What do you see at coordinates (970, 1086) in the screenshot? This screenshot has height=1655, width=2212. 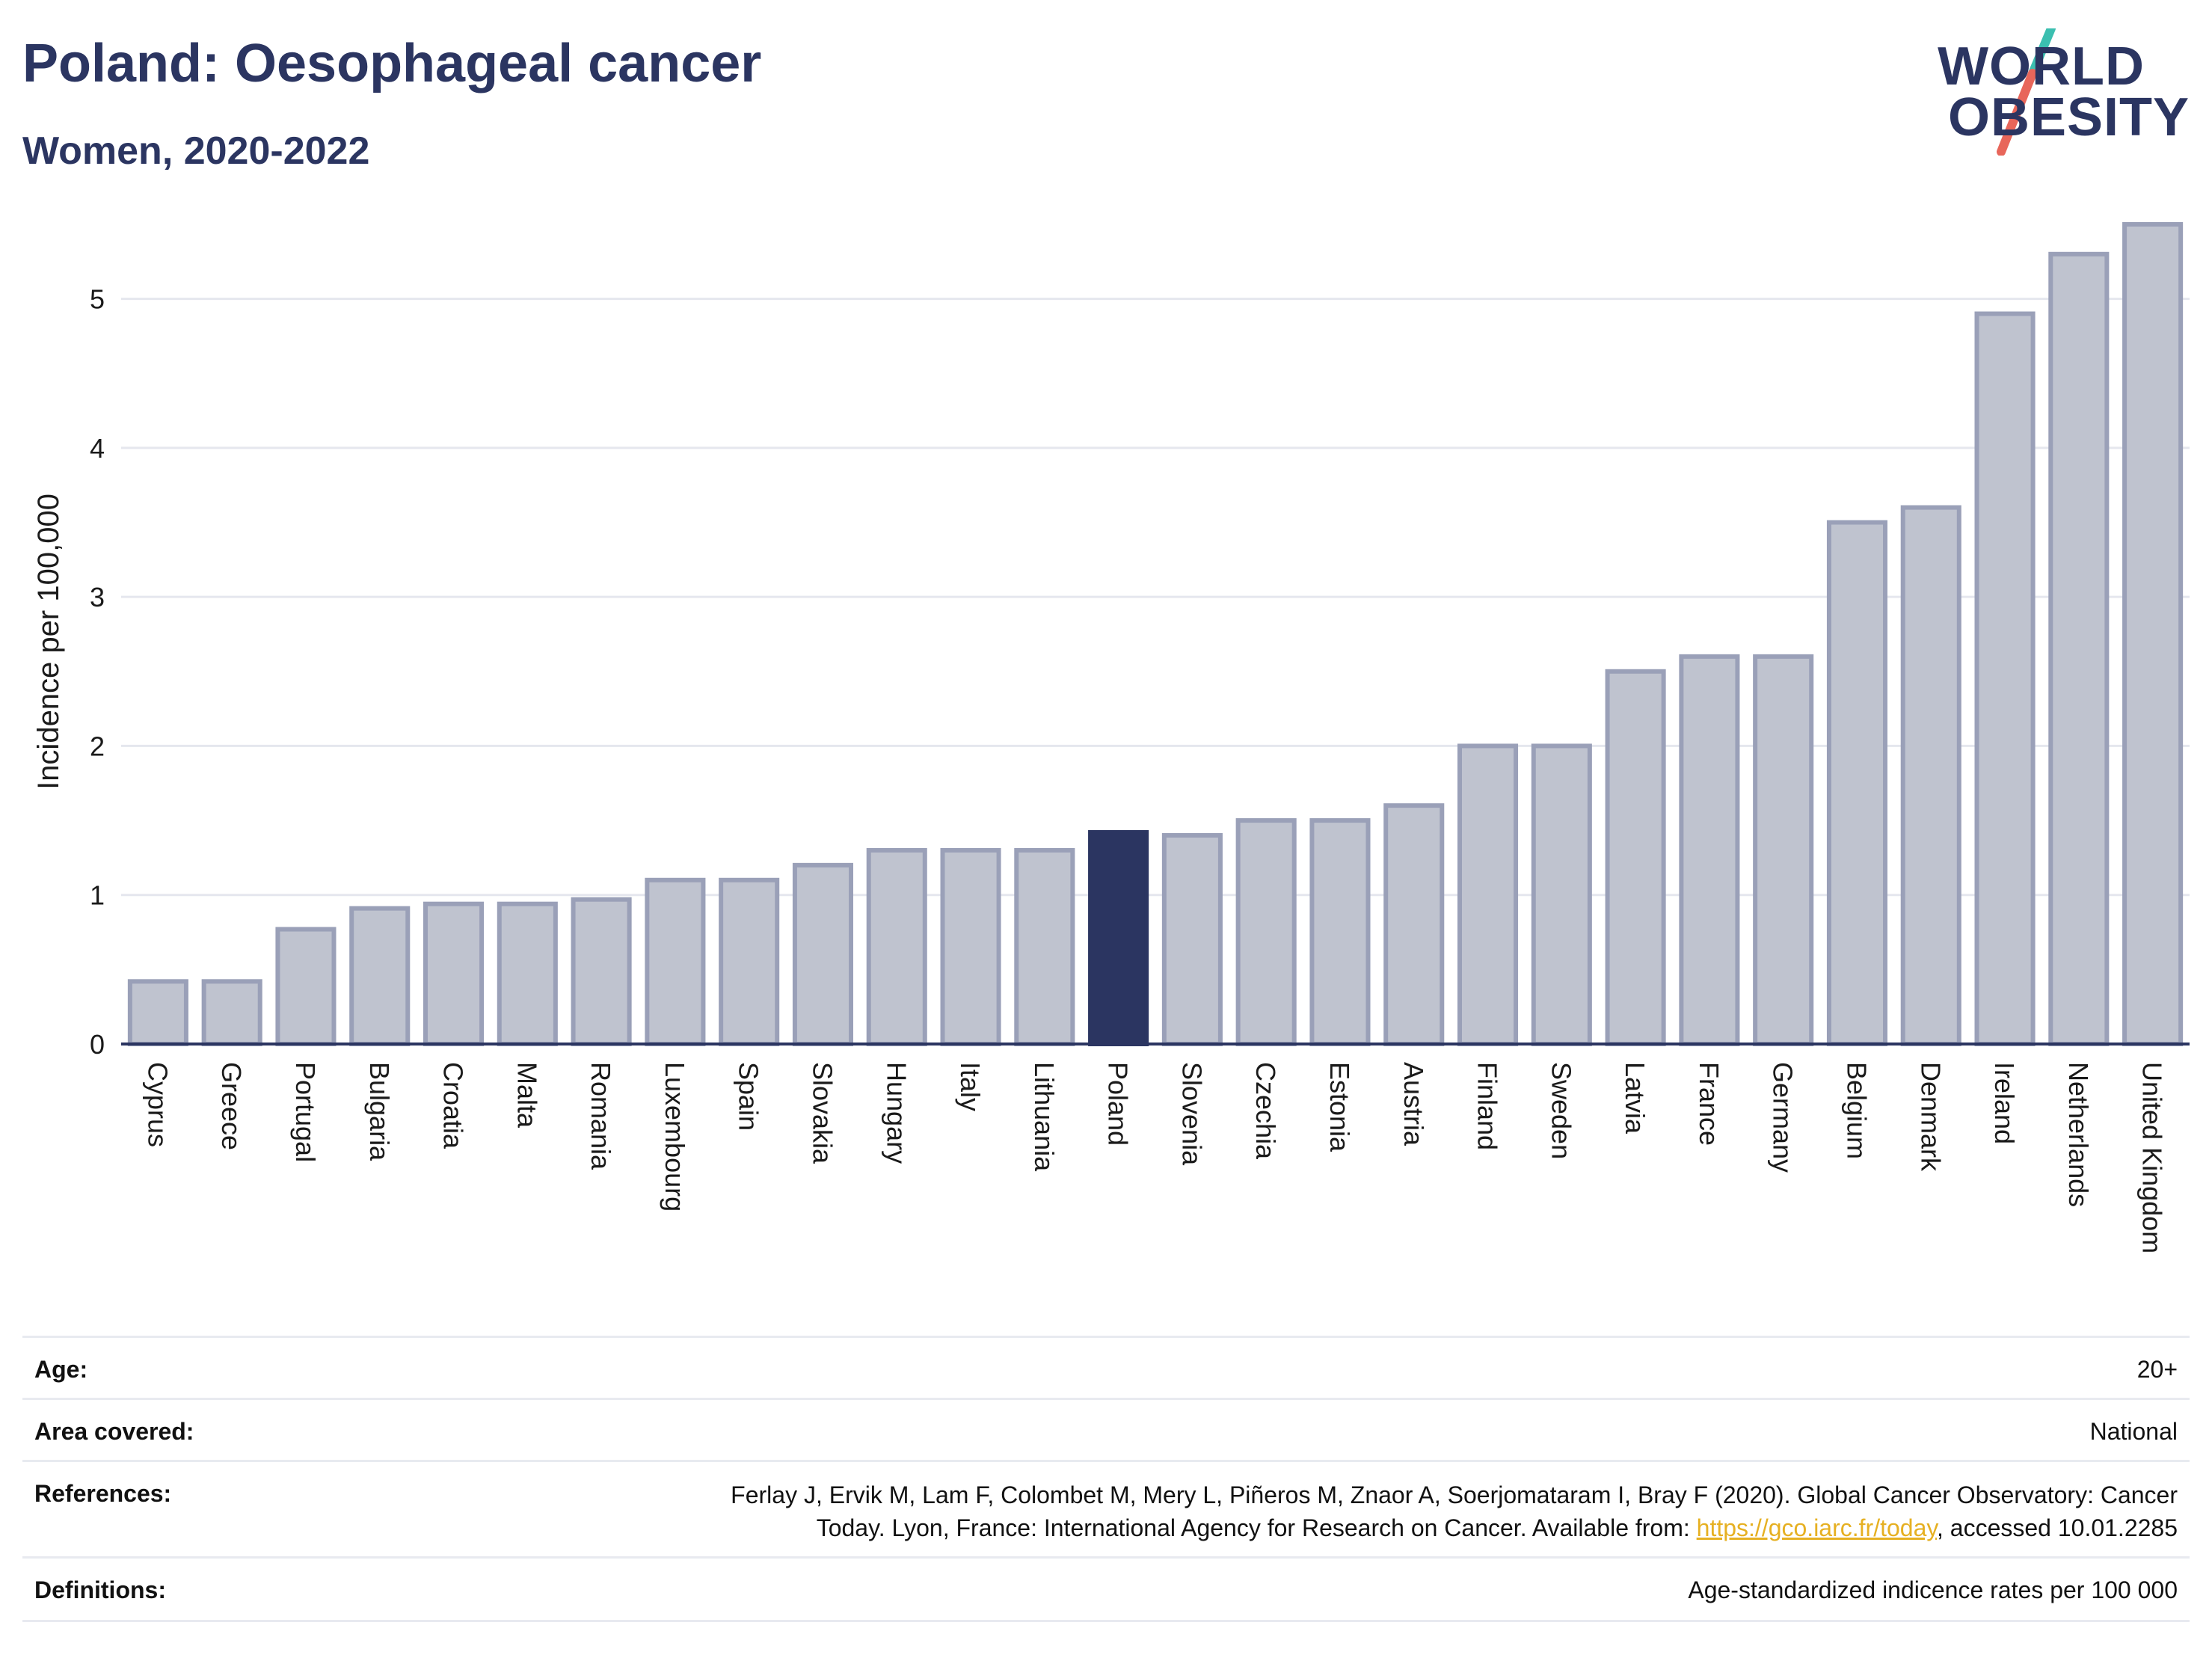 I see `x-tick-label: Italy` at bounding box center [970, 1086].